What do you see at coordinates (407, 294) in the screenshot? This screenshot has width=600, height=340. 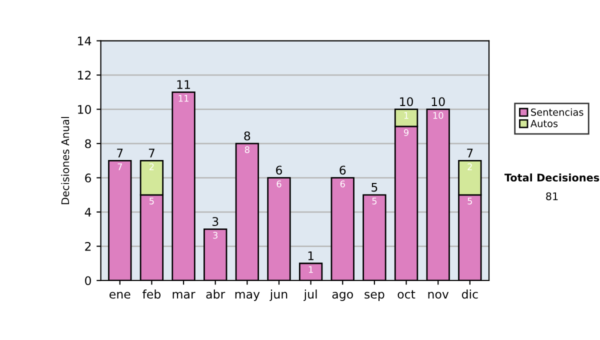 I see `x-tick-label: oct` at bounding box center [407, 294].